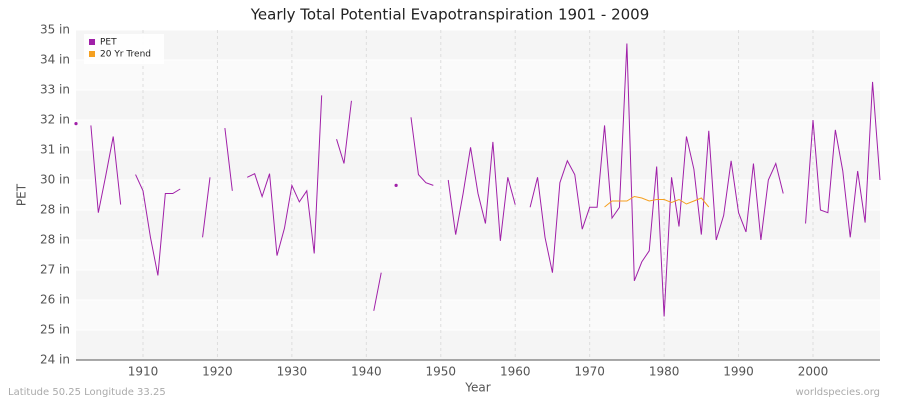  I want to click on y-tick-label: 31 in, so click(55, 150).